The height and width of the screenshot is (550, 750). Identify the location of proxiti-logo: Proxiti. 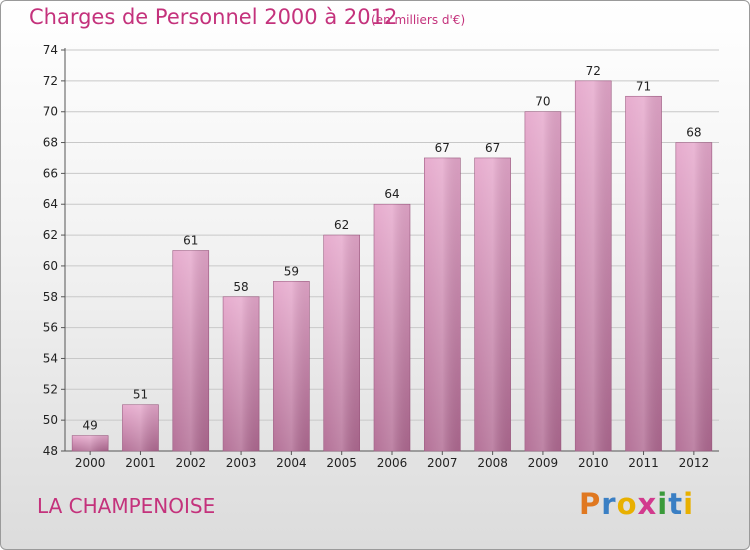
(636, 504).